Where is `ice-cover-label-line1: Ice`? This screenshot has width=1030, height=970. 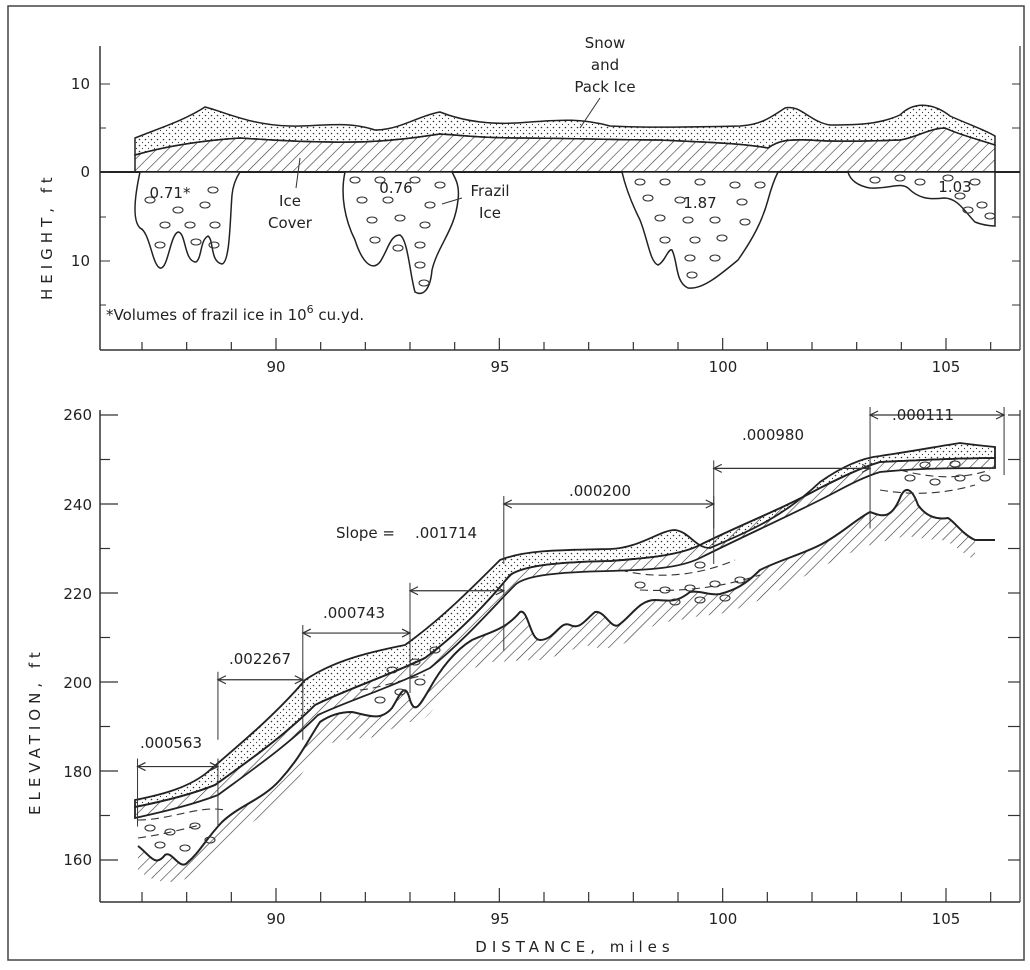 ice-cover-label-line1: Ice is located at coordinates (290, 201).